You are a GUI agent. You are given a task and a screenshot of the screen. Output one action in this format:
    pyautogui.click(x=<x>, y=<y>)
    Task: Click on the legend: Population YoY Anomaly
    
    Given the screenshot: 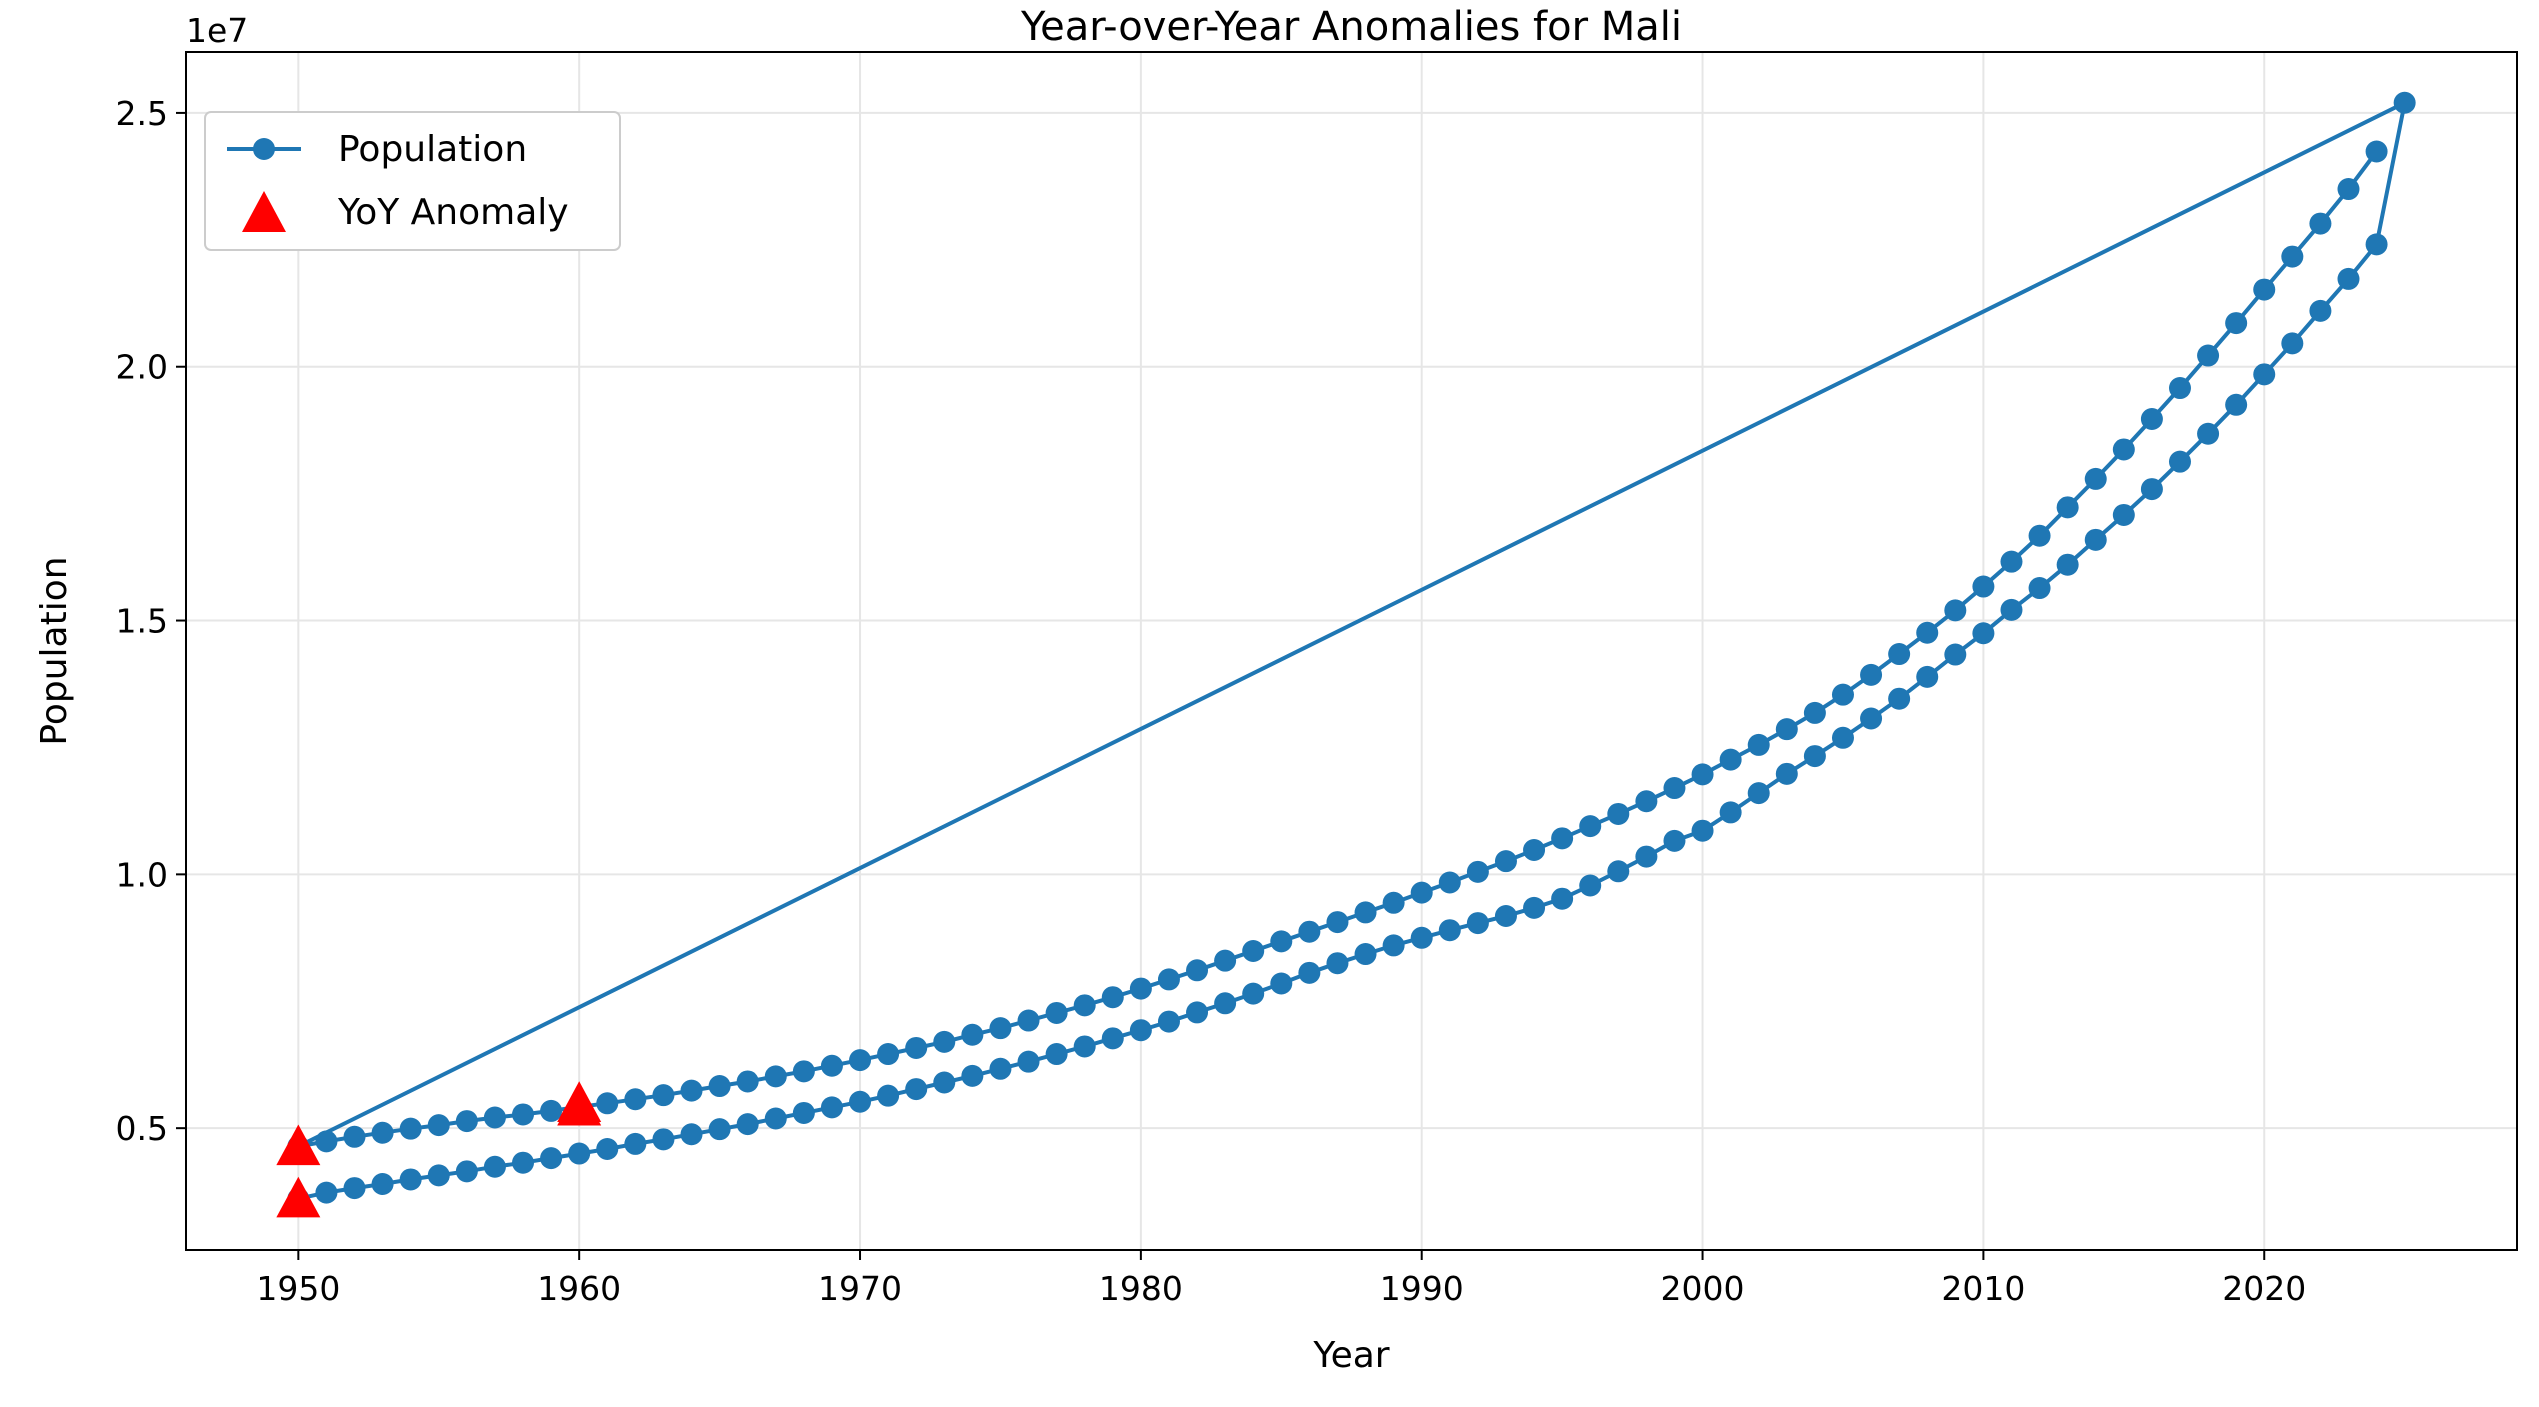 What is the action you would take?
    pyautogui.click(x=412, y=181)
    